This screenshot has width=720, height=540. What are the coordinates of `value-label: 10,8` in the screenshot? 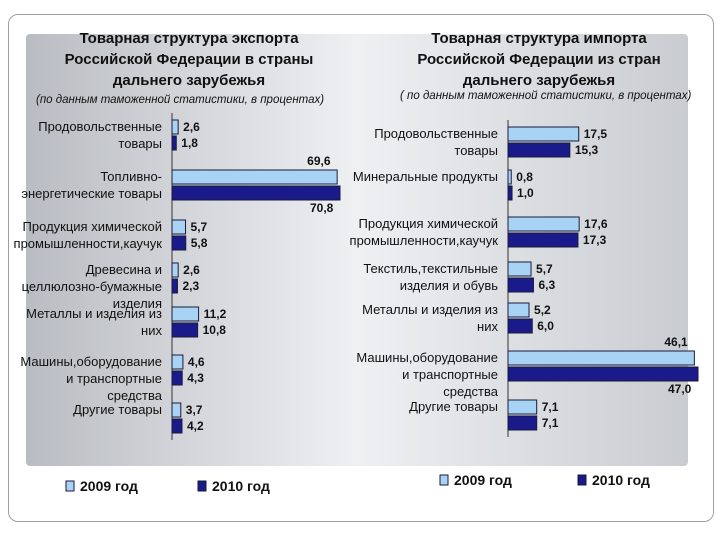 It's located at (214, 330).